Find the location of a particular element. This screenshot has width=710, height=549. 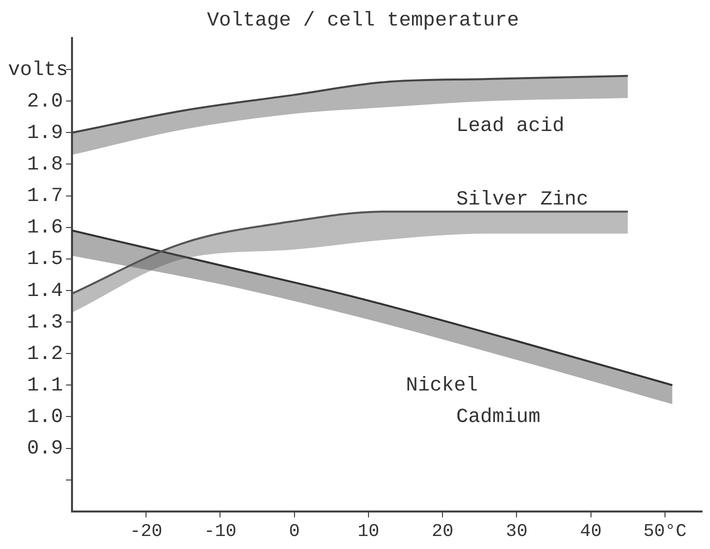

y-tick-label: 0.9 is located at coordinates (45, 449).